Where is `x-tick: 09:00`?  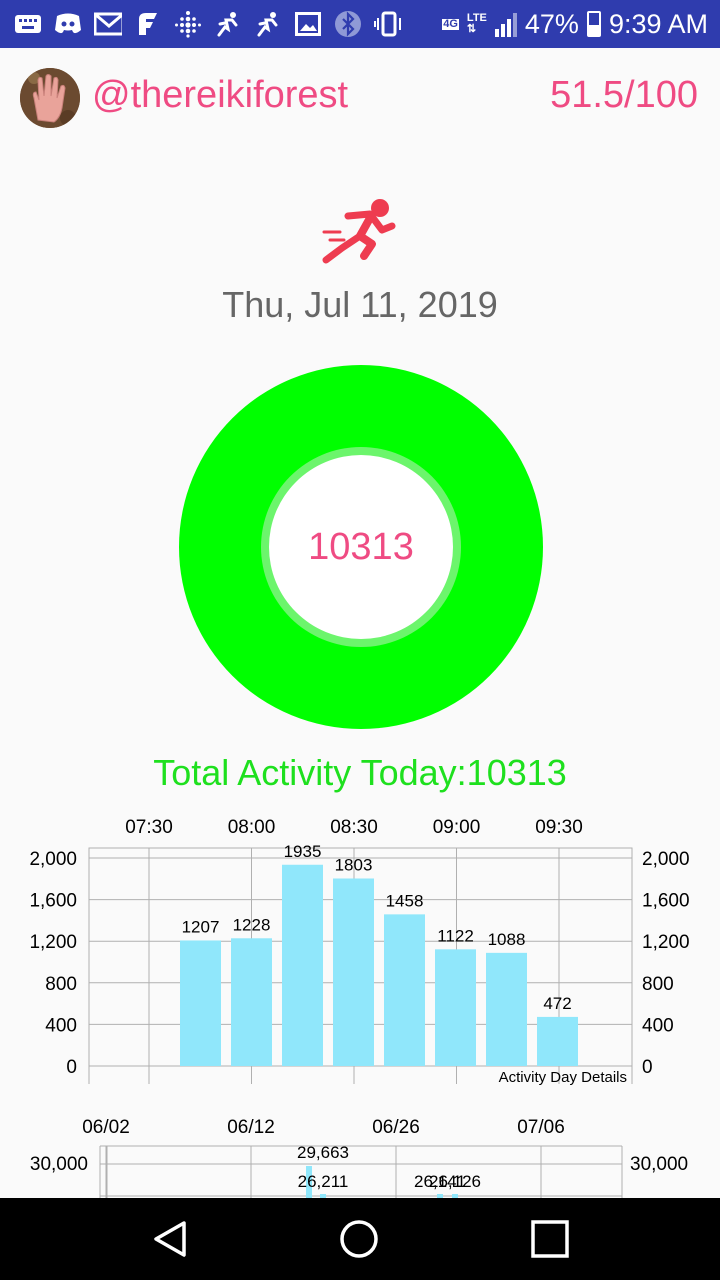
x-tick: 09:00 is located at coordinates (457, 827).